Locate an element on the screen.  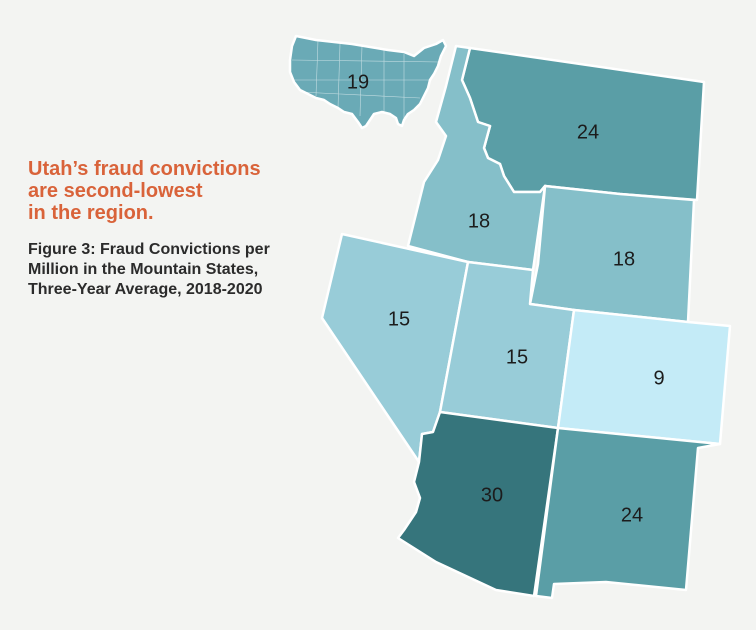
new-mexico-shape is located at coordinates (628, 513).